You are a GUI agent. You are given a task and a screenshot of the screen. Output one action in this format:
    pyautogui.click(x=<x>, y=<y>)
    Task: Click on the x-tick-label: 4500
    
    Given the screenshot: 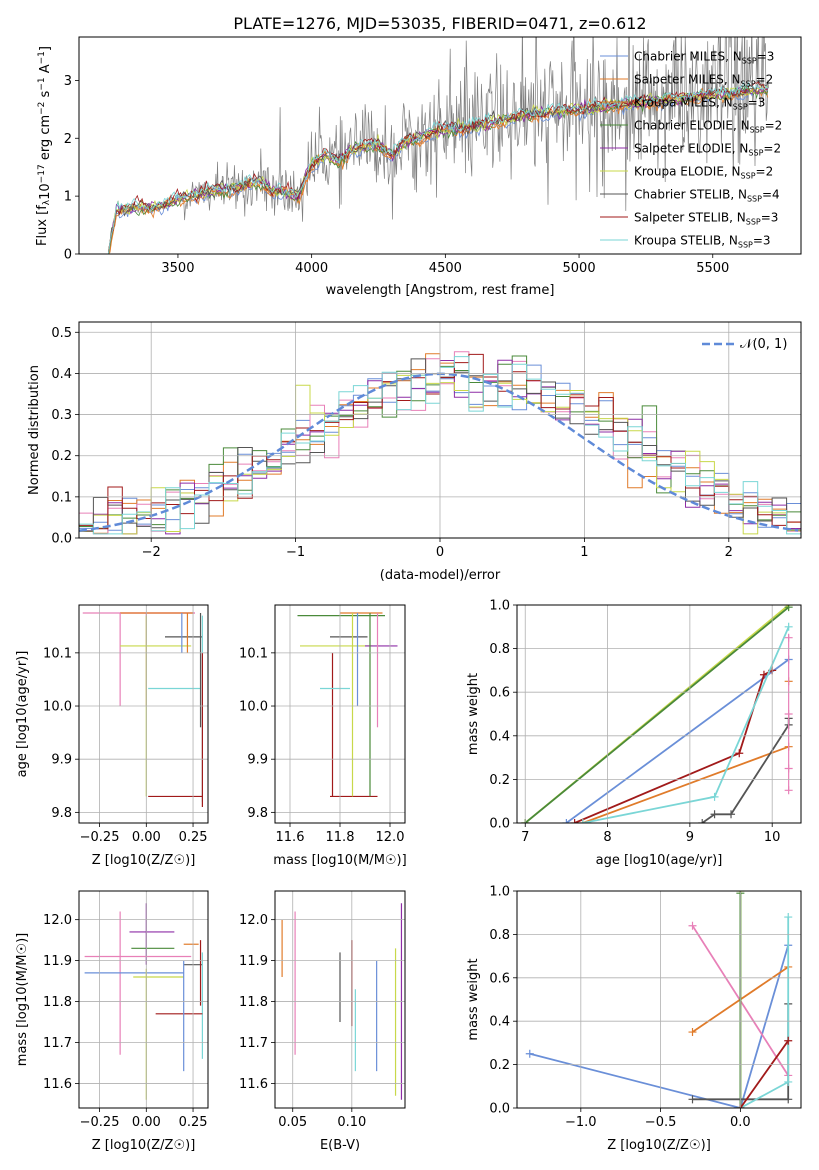 What is the action you would take?
    pyautogui.click(x=445, y=268)
    